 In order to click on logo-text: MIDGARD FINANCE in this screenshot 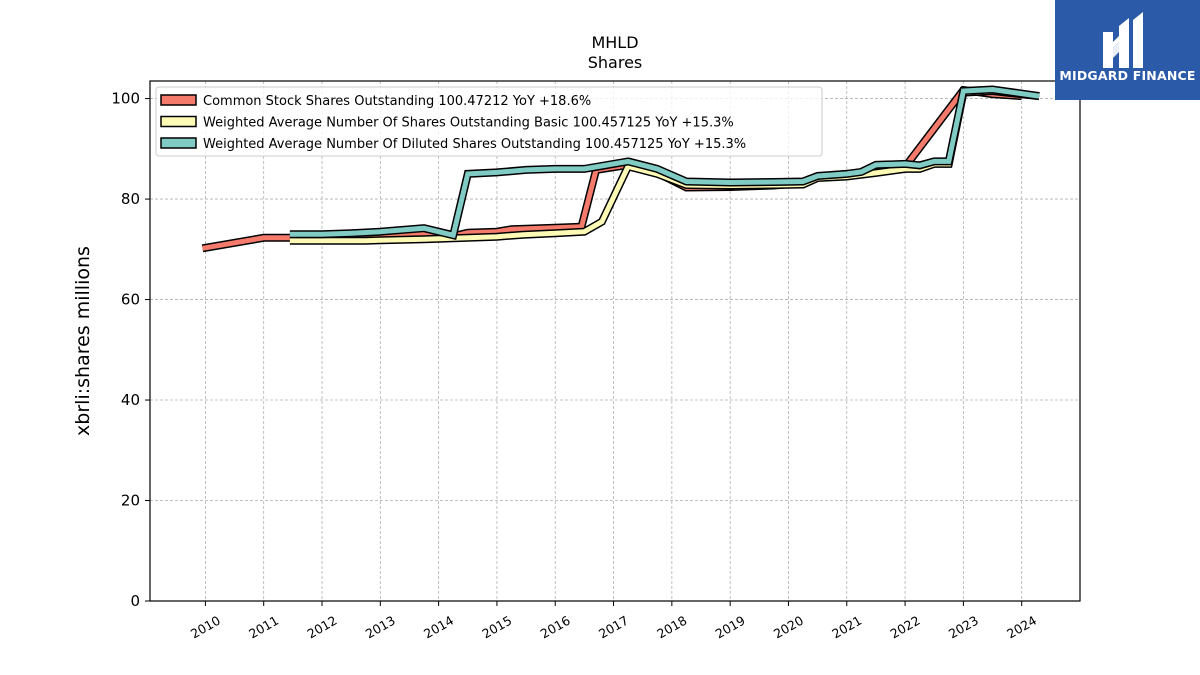, I will do `click(1127, 75)`.